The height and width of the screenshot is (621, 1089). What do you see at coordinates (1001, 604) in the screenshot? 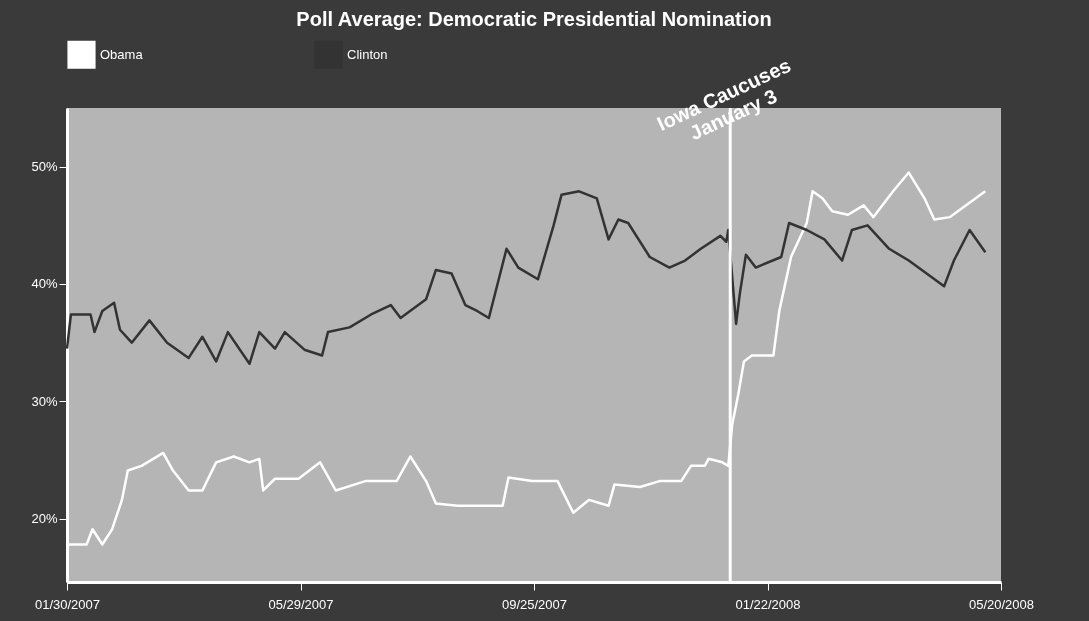
I see `x-tick-label: 05/20/2008` at bounding box center [1001, 604].